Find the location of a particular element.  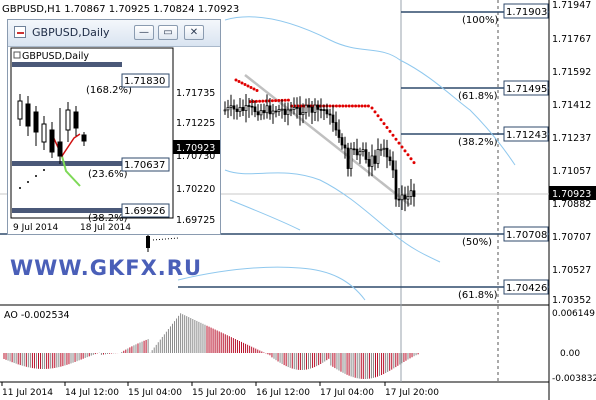

fib-pct-50: (50%) is located at coordinates (477, 242).